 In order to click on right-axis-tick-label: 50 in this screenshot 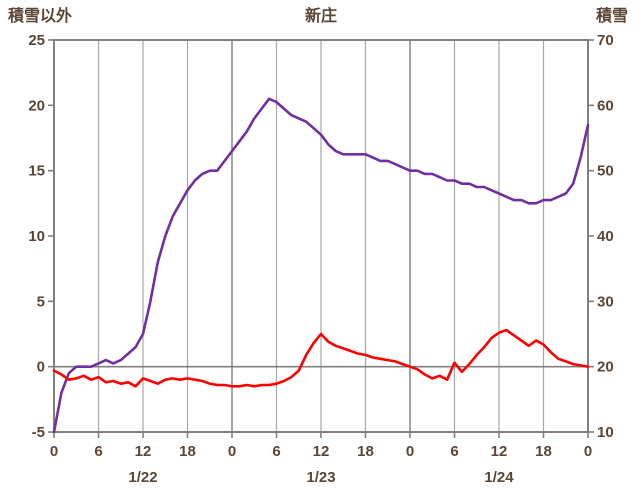, I will do `click(605, 171)`.